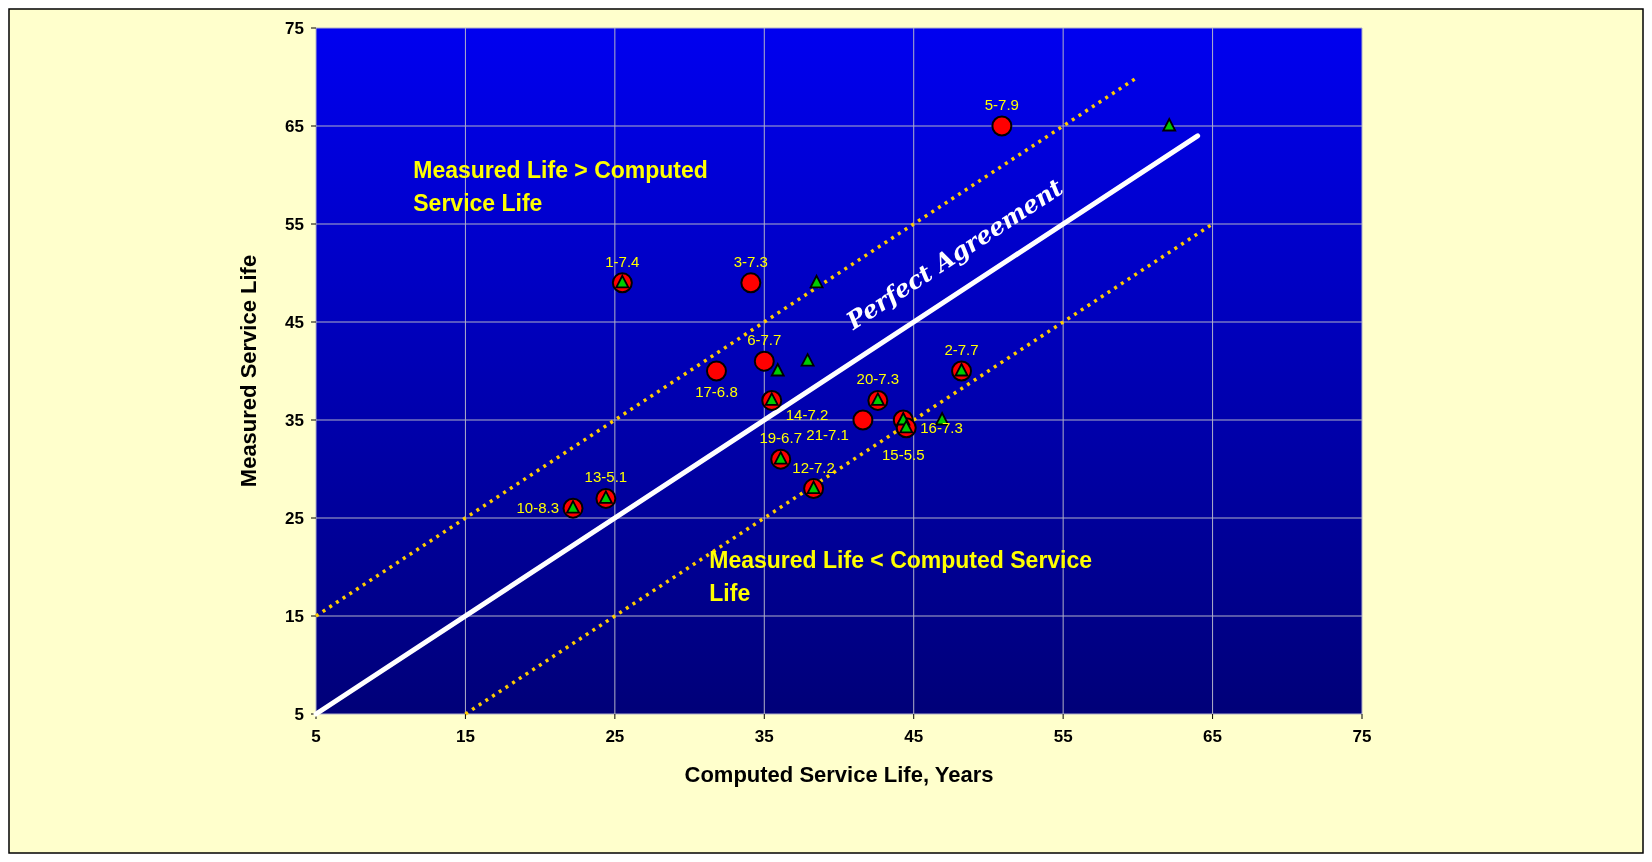 The width and height of the screenshot is (1652, 862). What do you see at coordinates (780, 438) in the screenshot?
I see `annotation: 19-6.7` at bounding box center [780, 438].